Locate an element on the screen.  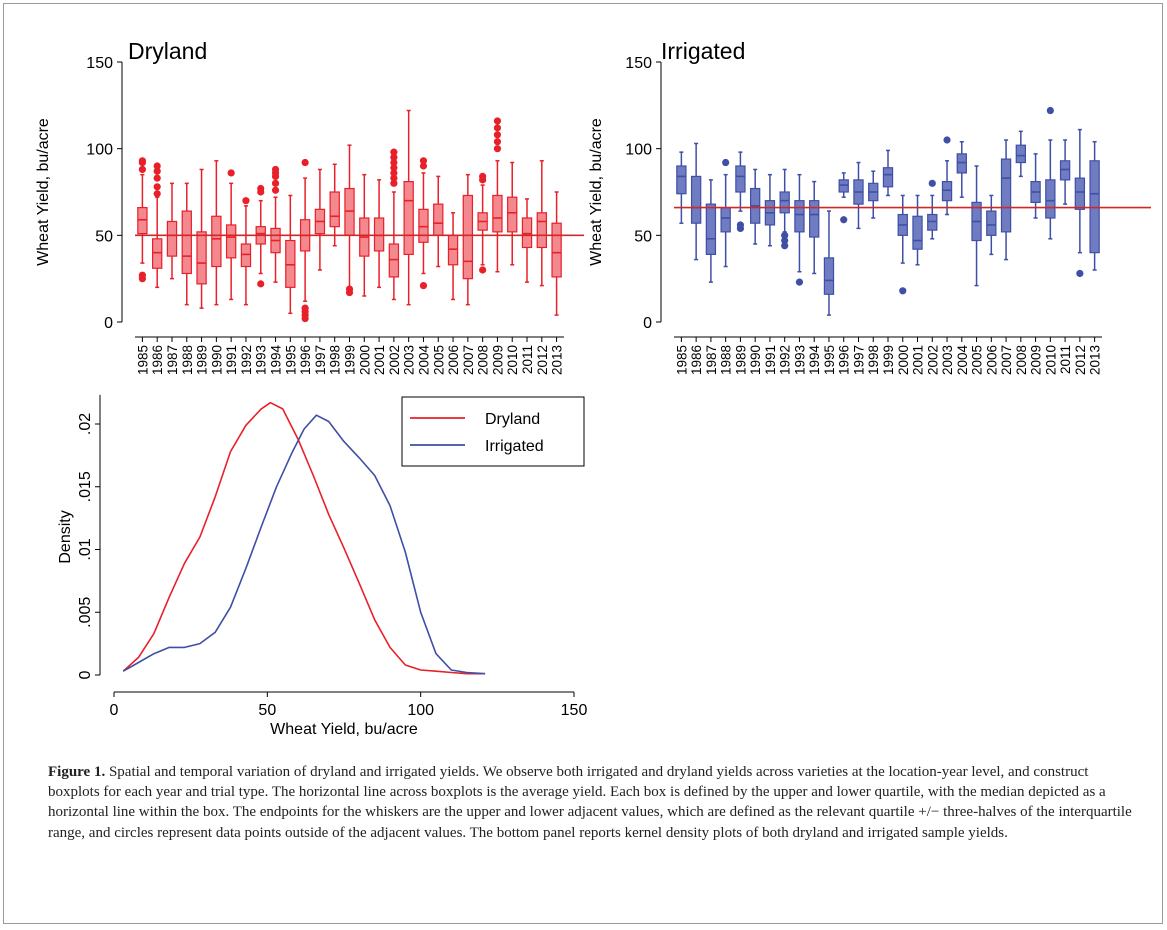
box-1991 is located at coordinates (231, 235).